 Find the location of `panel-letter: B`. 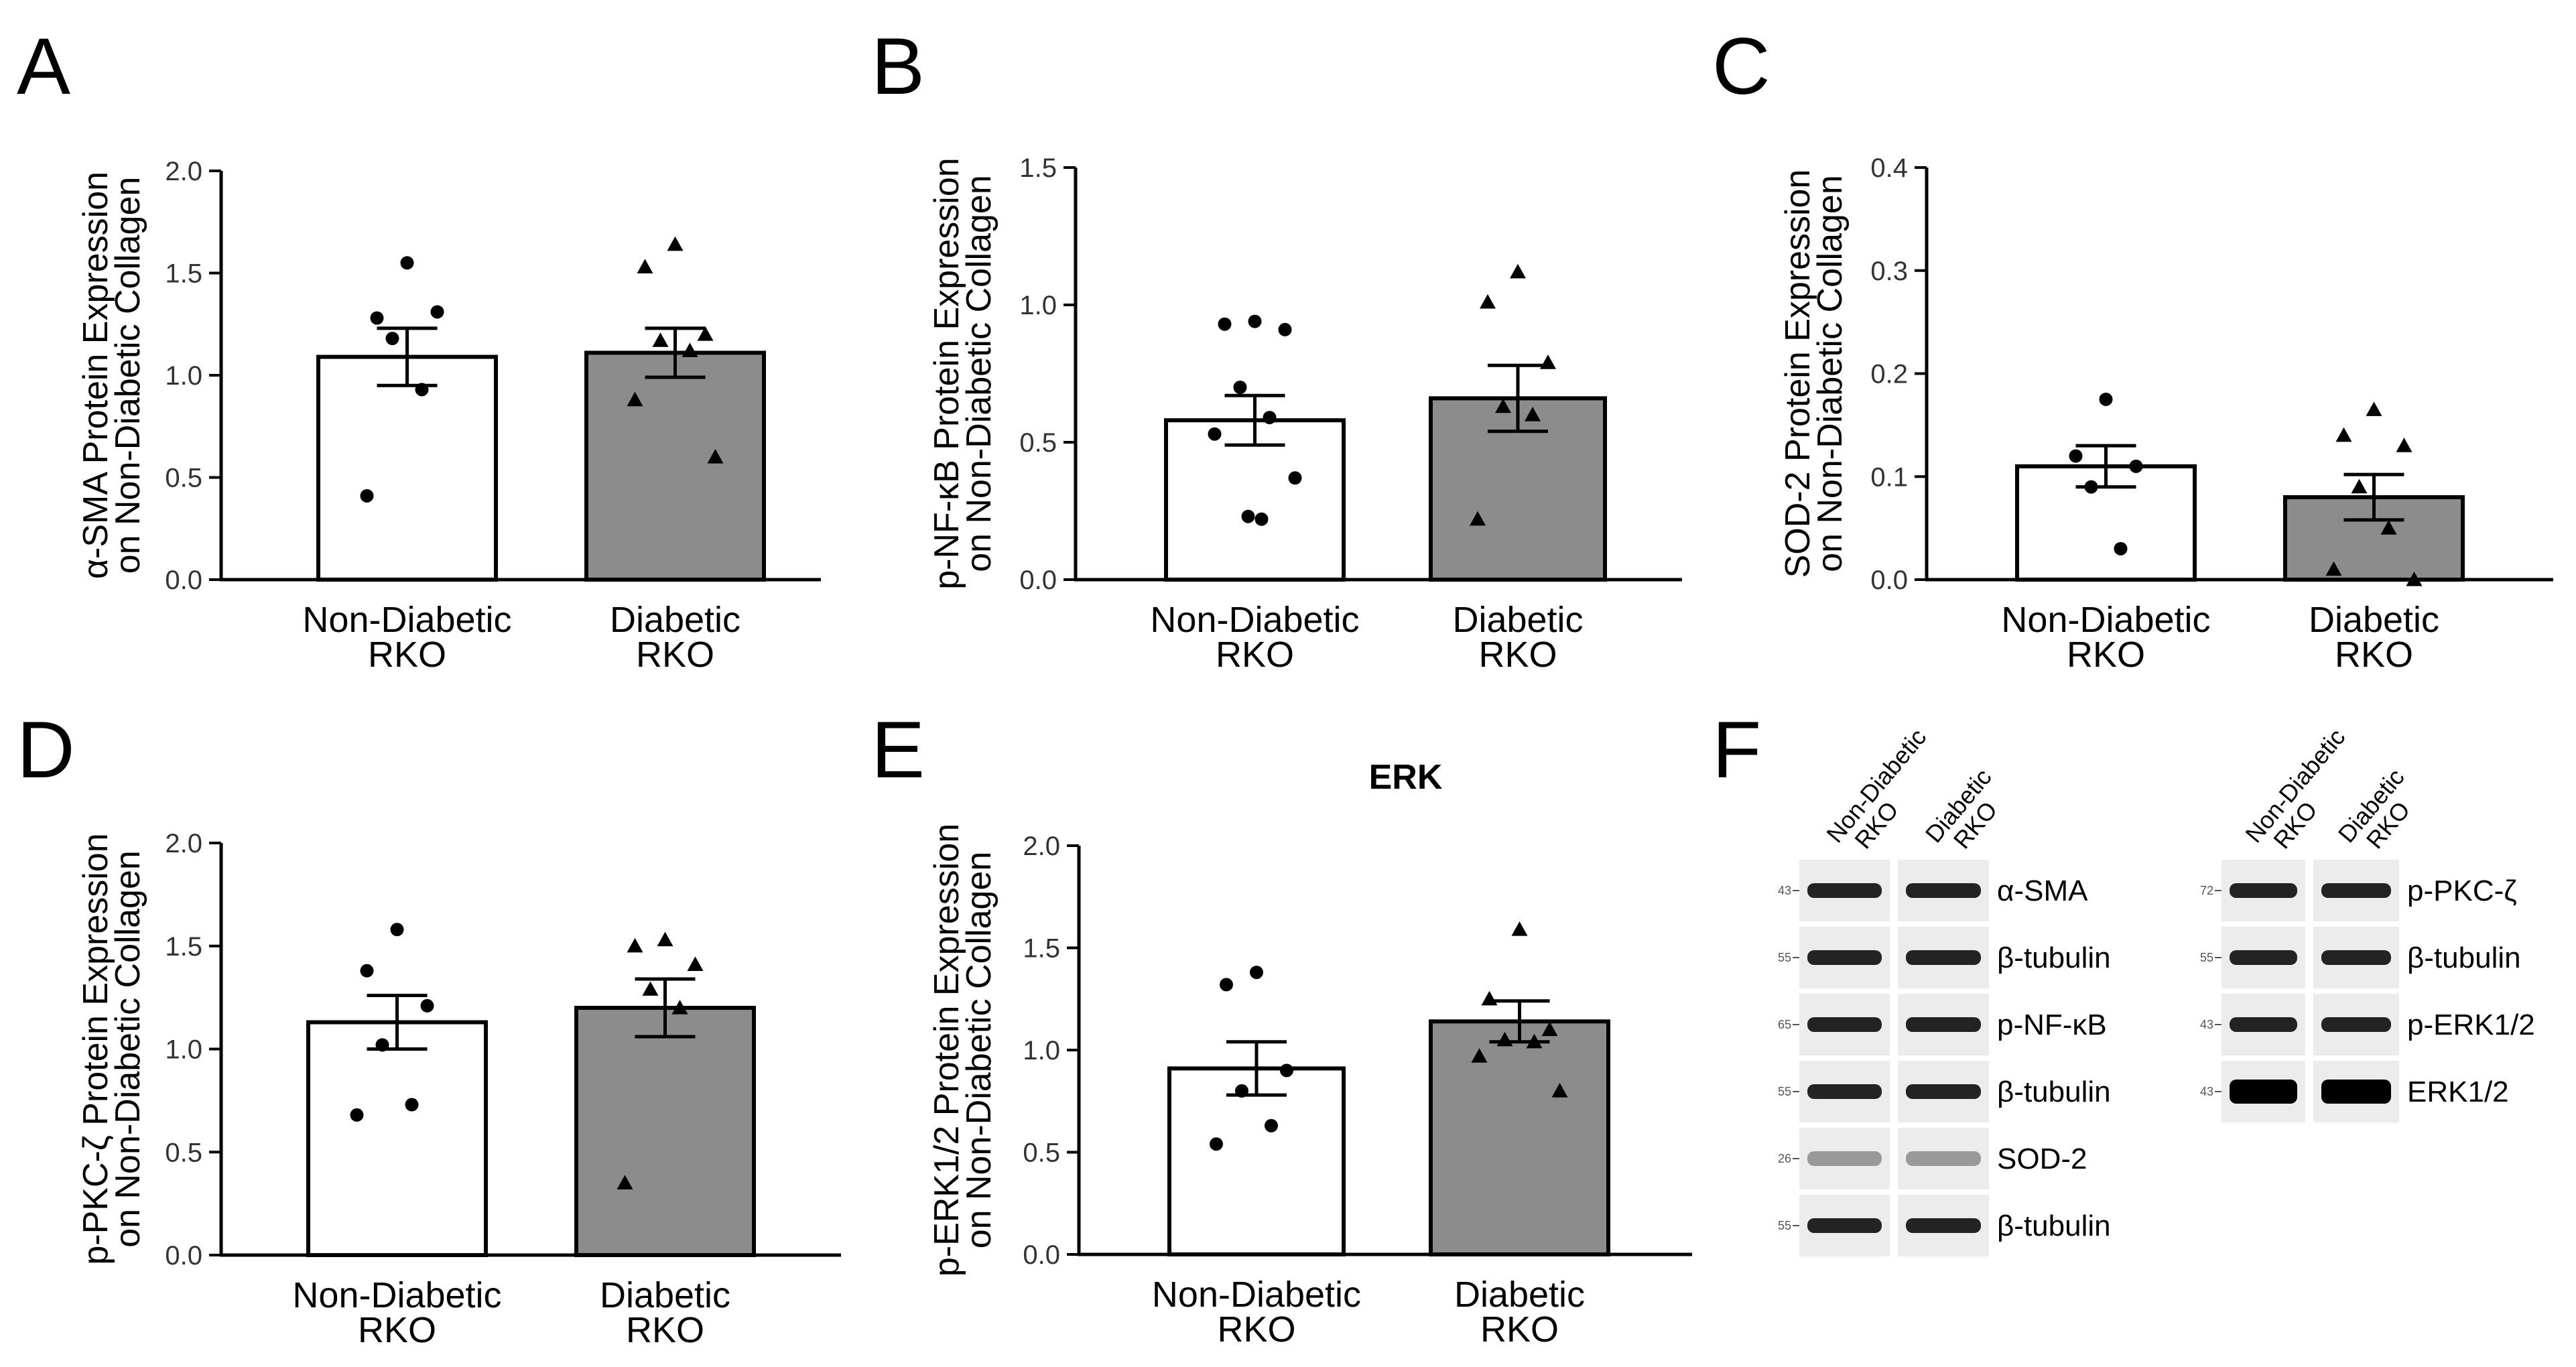

panel-letter: B is located at coordinates (898, 66).